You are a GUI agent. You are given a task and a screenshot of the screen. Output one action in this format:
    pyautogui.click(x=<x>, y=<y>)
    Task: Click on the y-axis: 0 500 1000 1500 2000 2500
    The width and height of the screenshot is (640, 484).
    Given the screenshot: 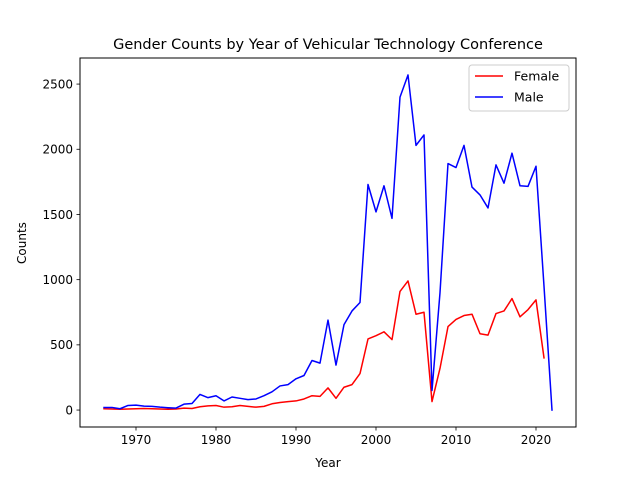 What is the action you would take?
    pyautogui.click(x=61, y=247)
    